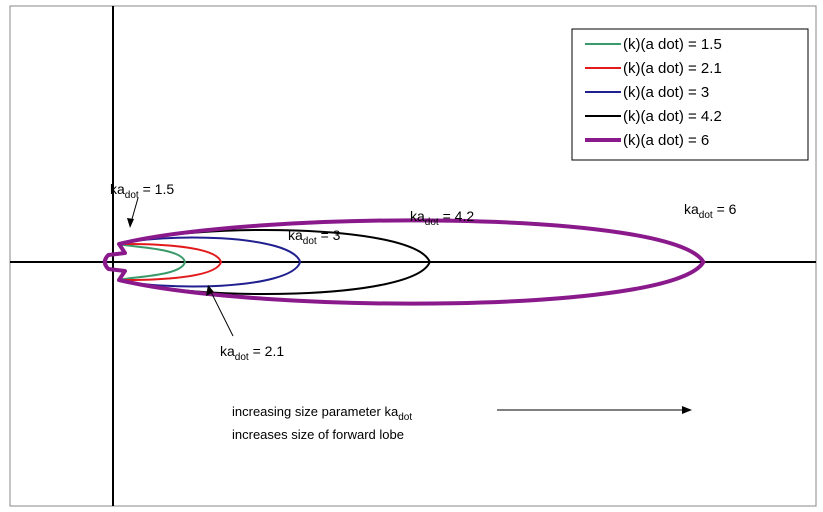 The width and height of the screenshot is (823, 512). What do you see at coordinates (672, 68) in the screenshot?
I see `legend-label-ka-2.1: (k)(a dot) = 2.1` at bounding box center [672, 68].